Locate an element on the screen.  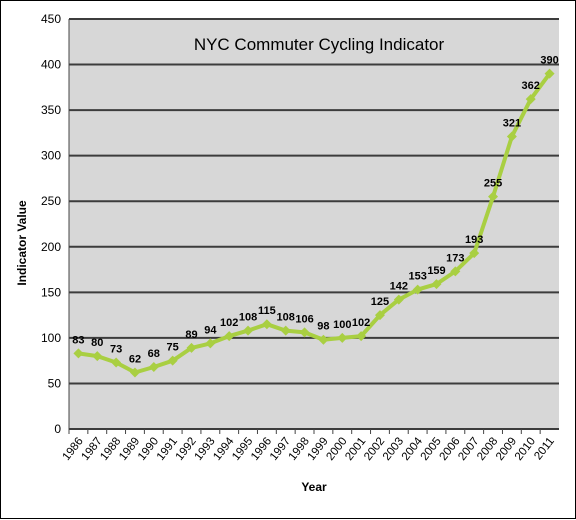
y-tick-label: 400 is located at coordinates (51, 65).